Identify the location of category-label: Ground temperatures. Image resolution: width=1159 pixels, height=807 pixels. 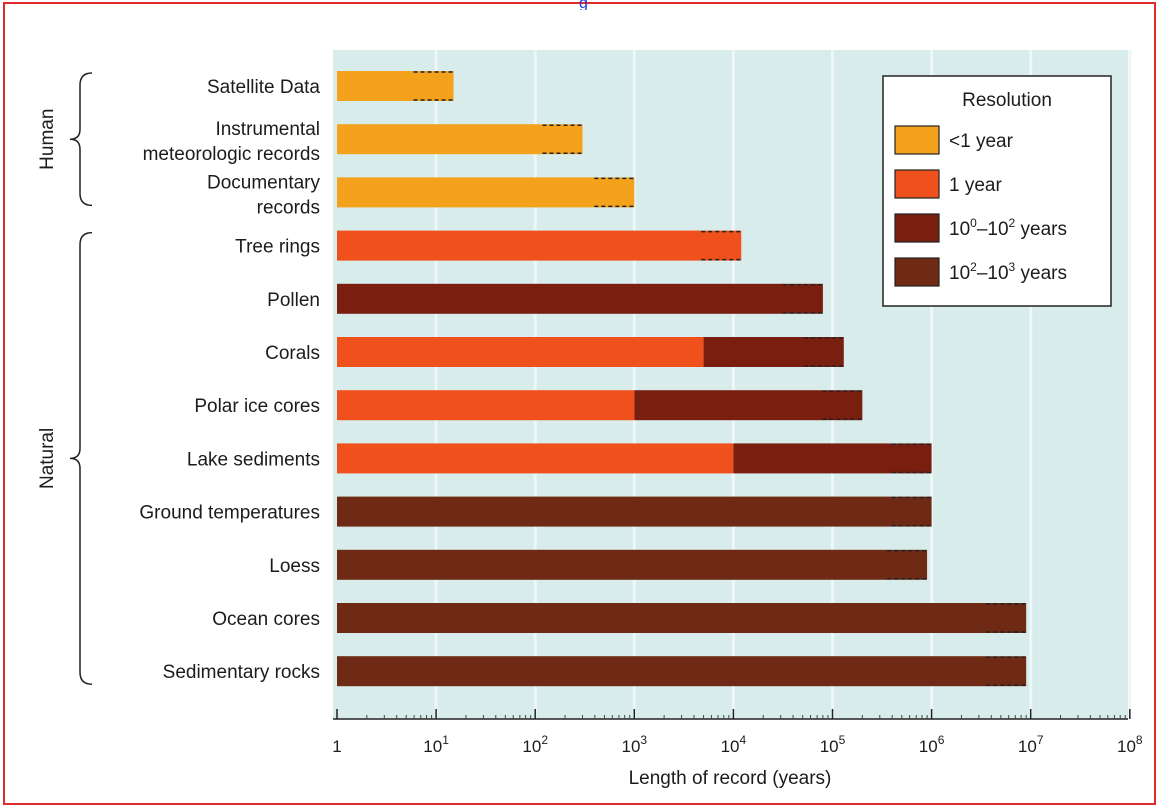
(229, 513).